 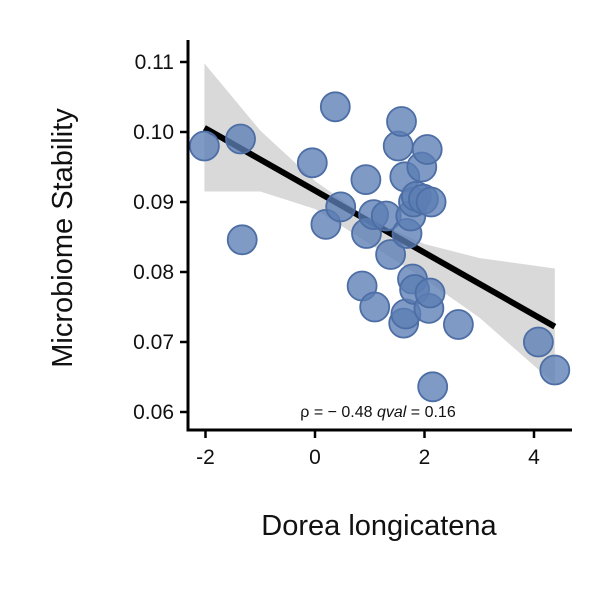 I want to click on y-tick-label: 0.08, so click(x=153, y=272).